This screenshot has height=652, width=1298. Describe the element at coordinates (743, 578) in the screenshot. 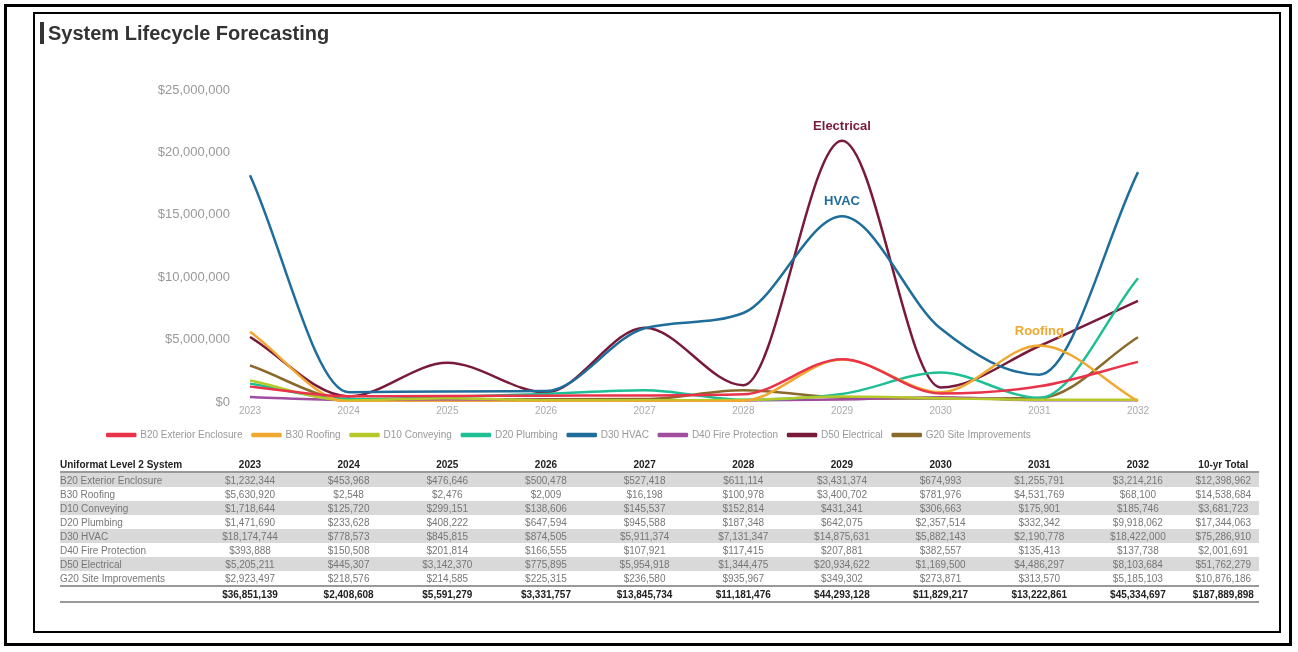

I see `data-label: $935,967` at that location.